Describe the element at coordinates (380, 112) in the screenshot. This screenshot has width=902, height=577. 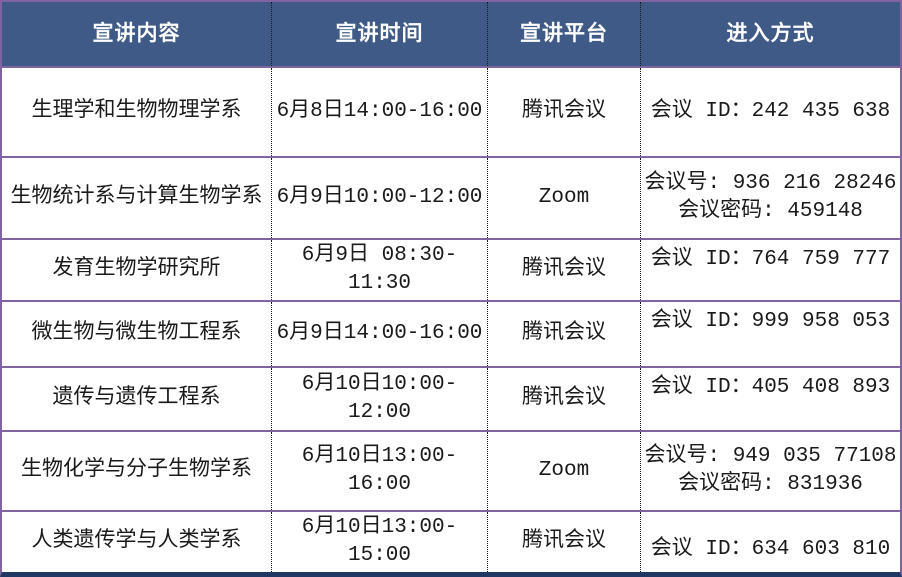
I see `cell-time: 6月8日14:00-16:00` at that location.